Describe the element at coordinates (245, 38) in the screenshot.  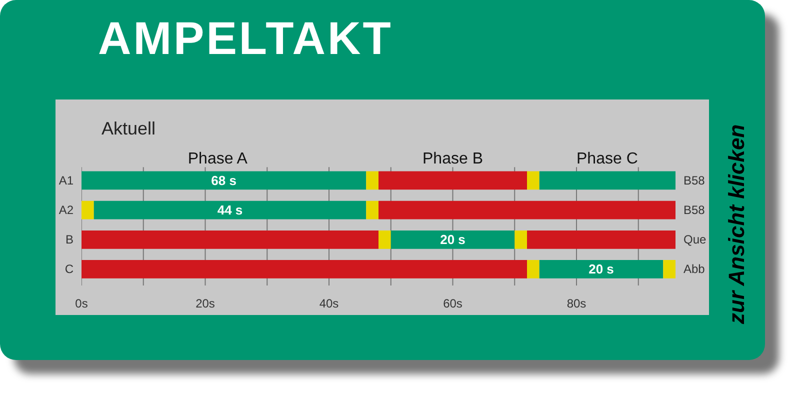
I see `chart-title: AMPELTAKT` at that location.